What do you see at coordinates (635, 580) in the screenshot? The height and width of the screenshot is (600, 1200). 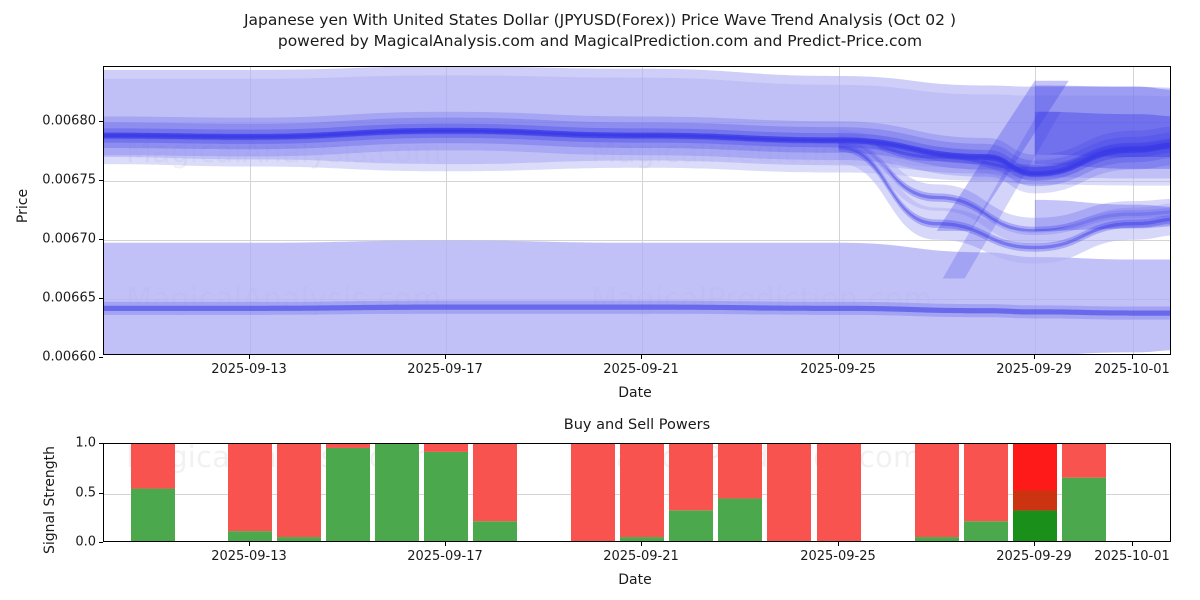 I see `signal-x-axis-label: Date` at bounding box center [635, 580].